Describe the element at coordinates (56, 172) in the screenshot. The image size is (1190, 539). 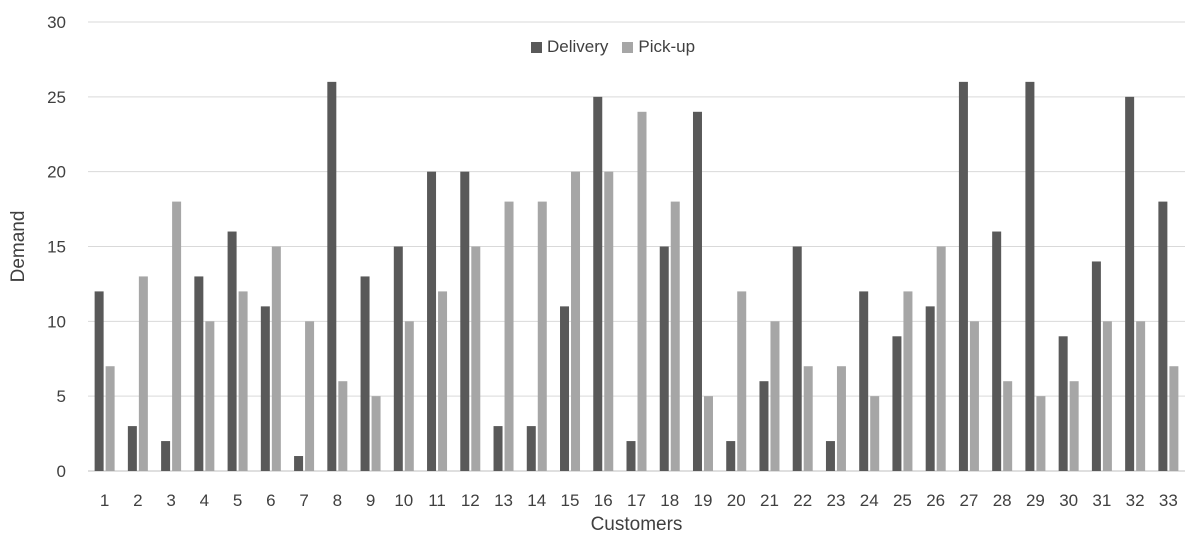
I see `y-tick-label: 20` at that location.